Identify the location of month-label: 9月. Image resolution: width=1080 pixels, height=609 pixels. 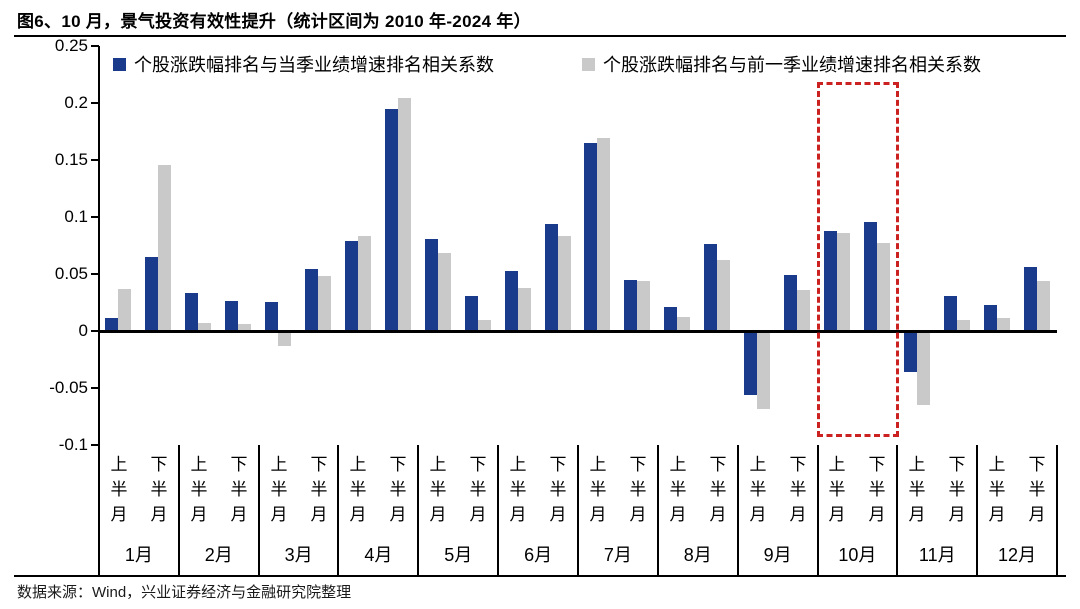
(777, 555).